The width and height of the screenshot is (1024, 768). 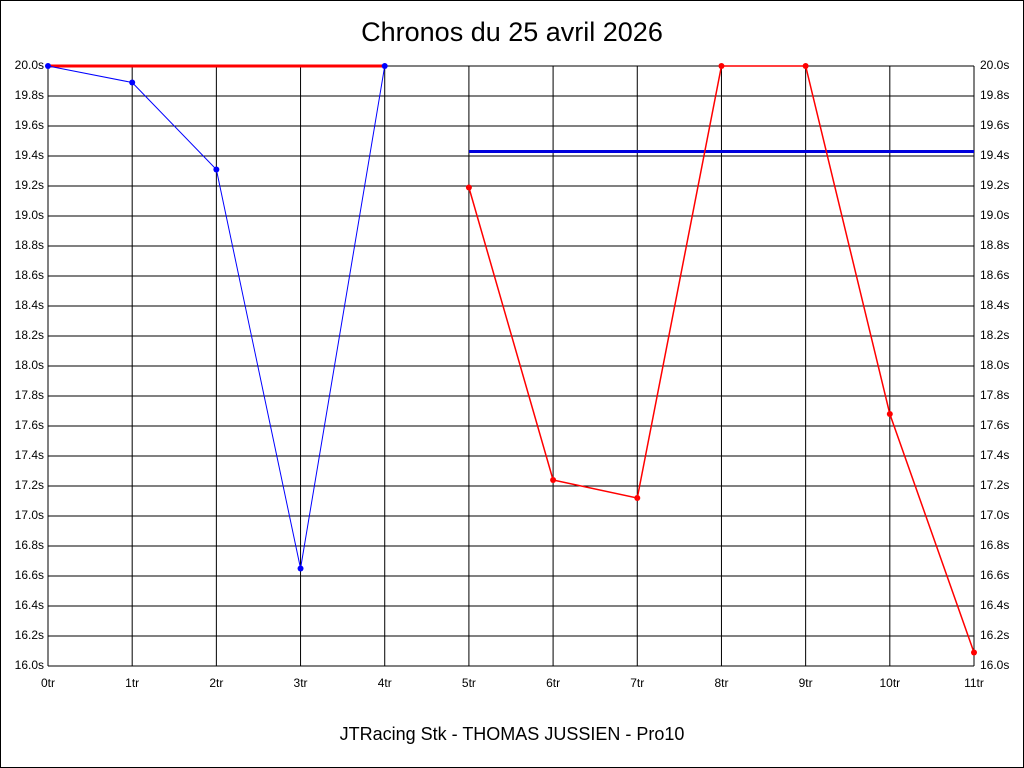 I want to click on y-tick-label-right: 17.8s, so click(x=994, y=395).